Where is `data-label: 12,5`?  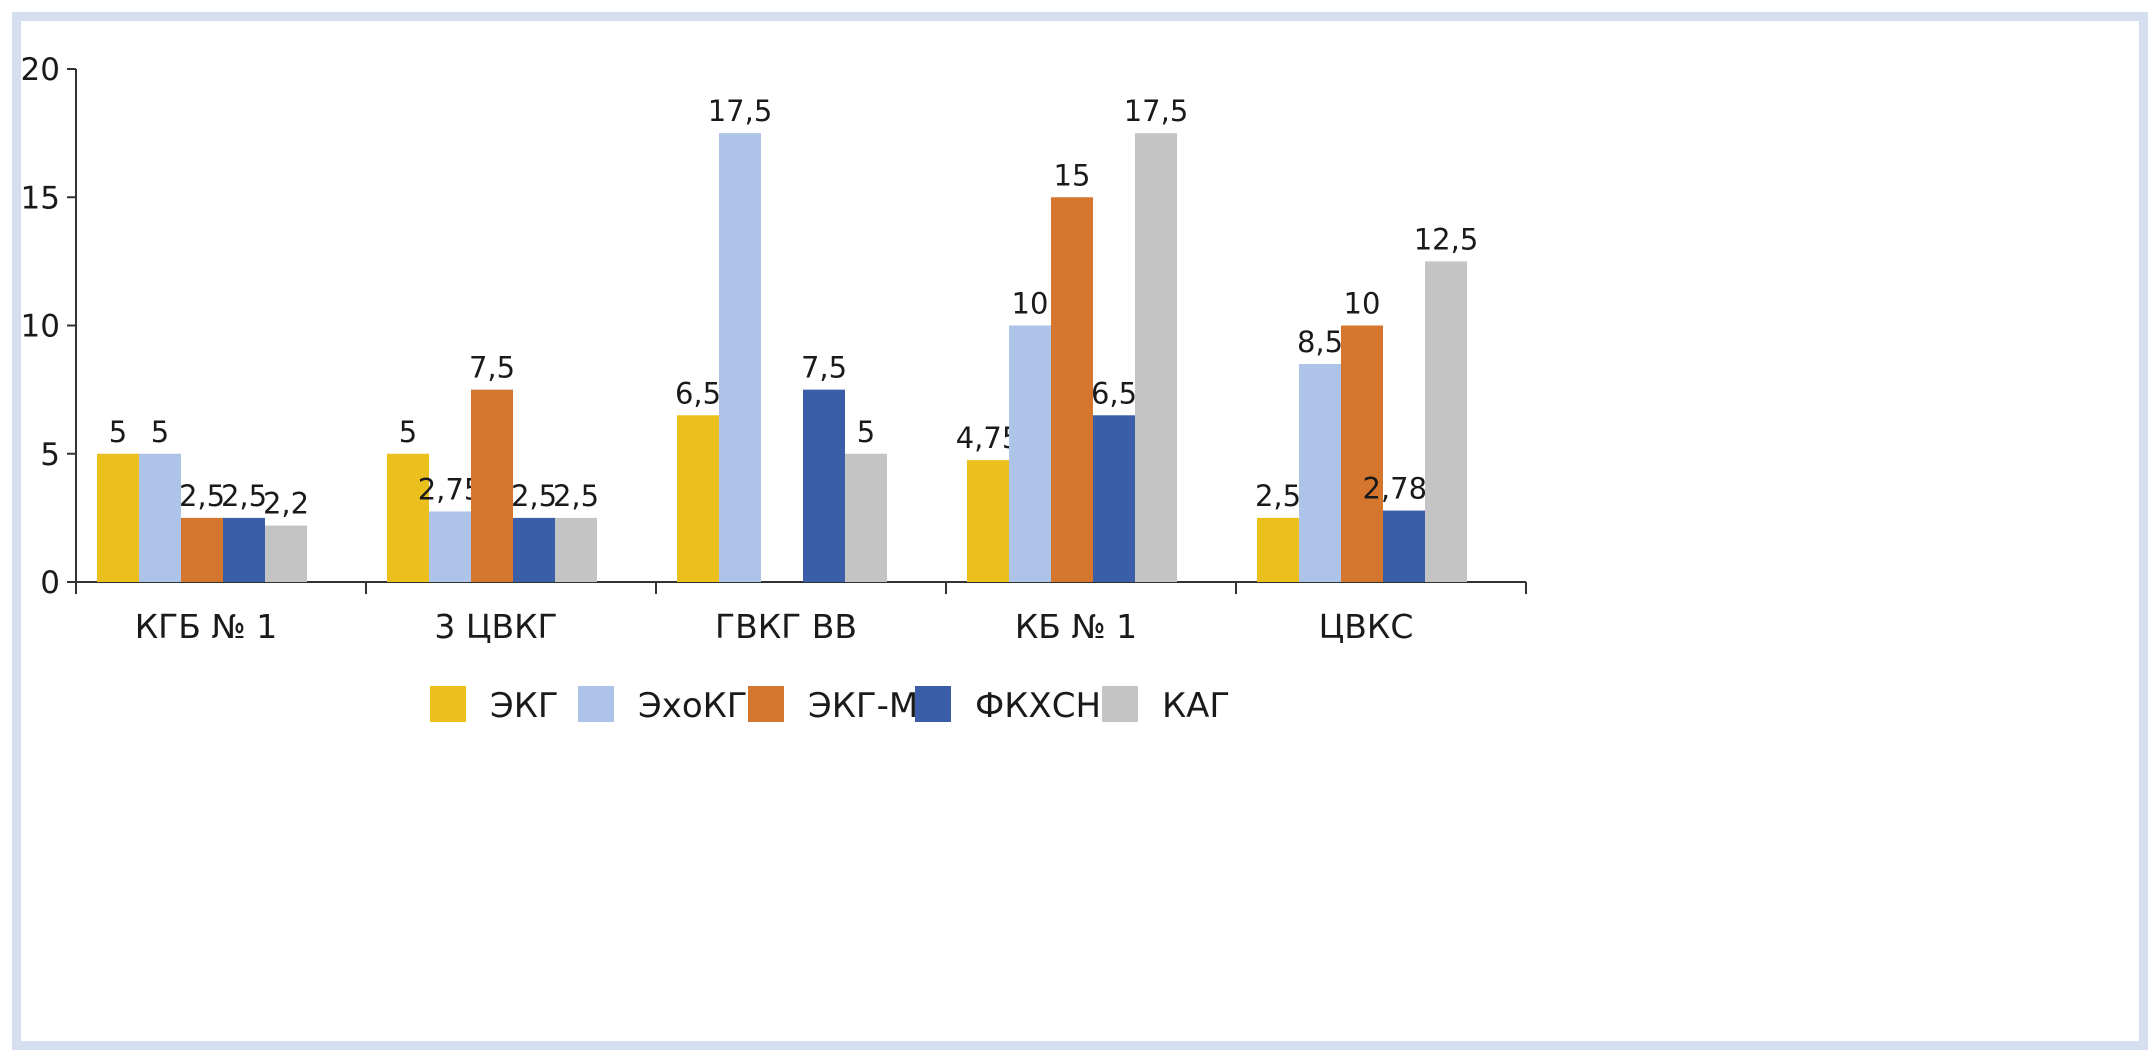
data-label: 12,5 is located at coordinates (1446, 239).